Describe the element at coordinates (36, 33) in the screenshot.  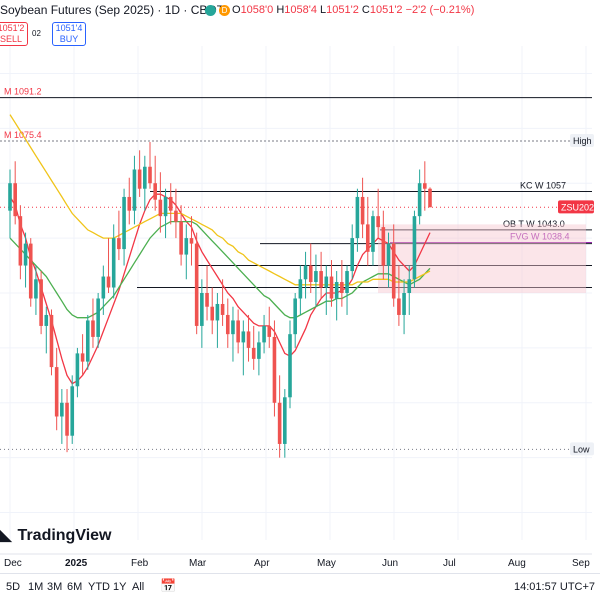
I see `spread-value: 02` at that location.